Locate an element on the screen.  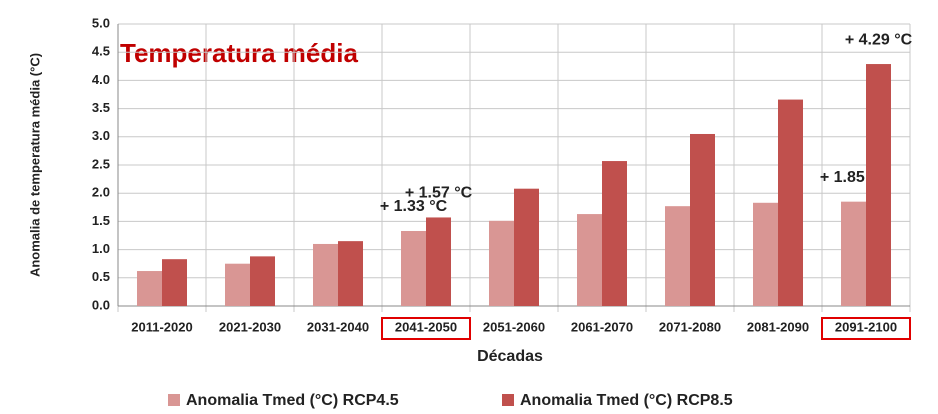
legend-label: Anomalia Tmed (°C) RCP8.5 is located at coordinates (626, 400).